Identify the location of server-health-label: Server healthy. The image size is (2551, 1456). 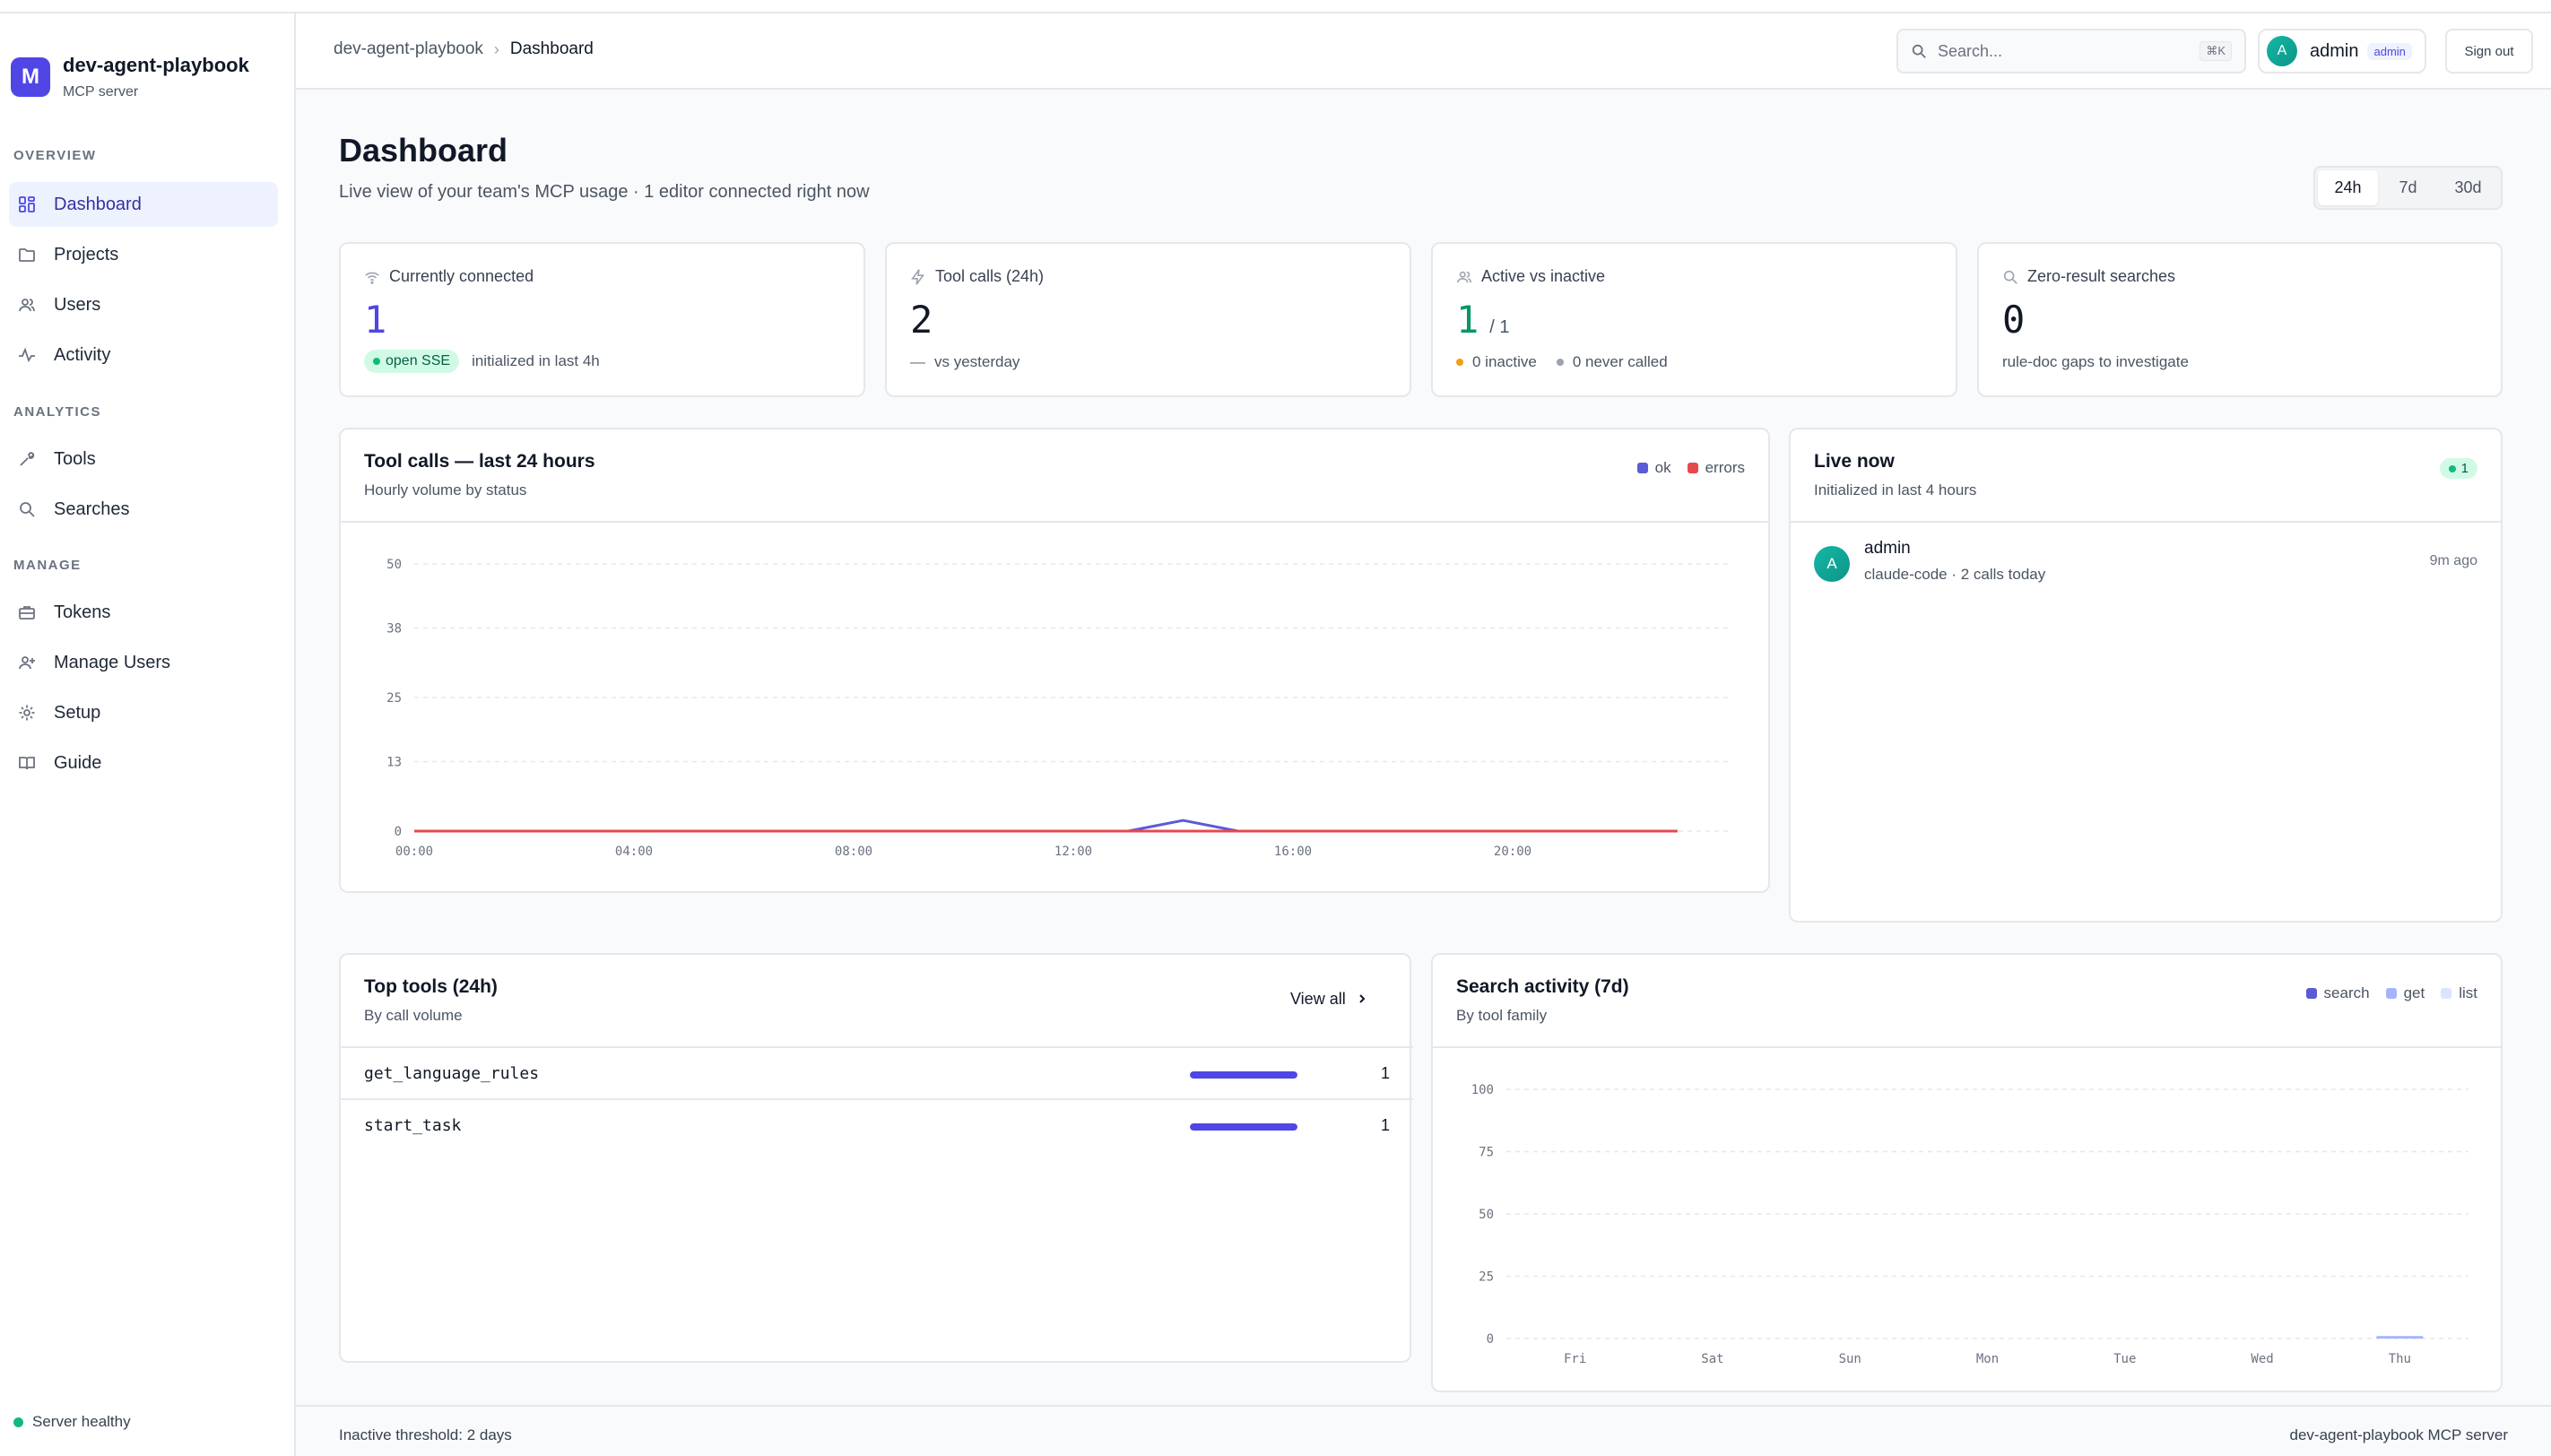
(81, 1421).